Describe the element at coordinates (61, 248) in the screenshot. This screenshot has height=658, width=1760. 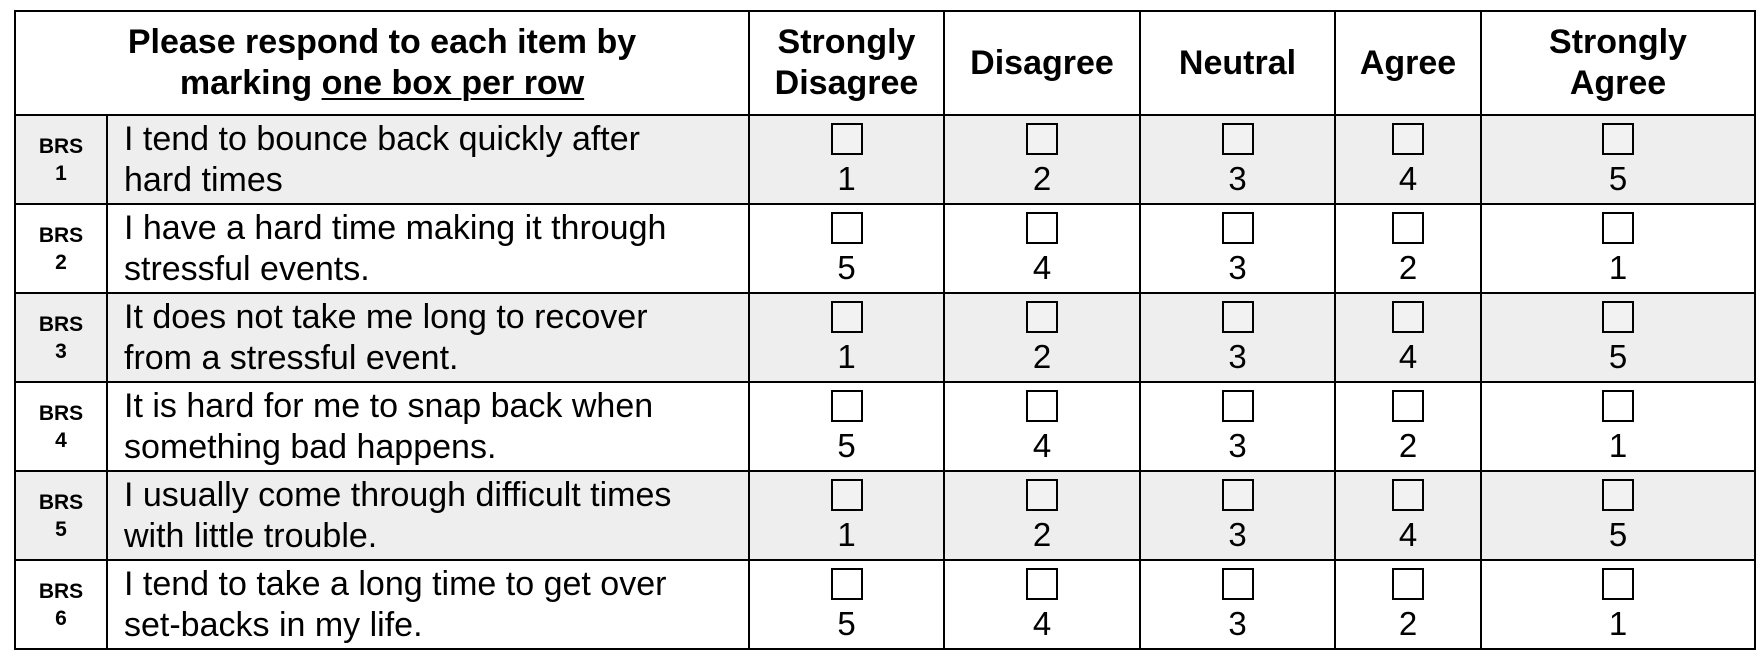
I see `item-code: BRS 2` at that location.